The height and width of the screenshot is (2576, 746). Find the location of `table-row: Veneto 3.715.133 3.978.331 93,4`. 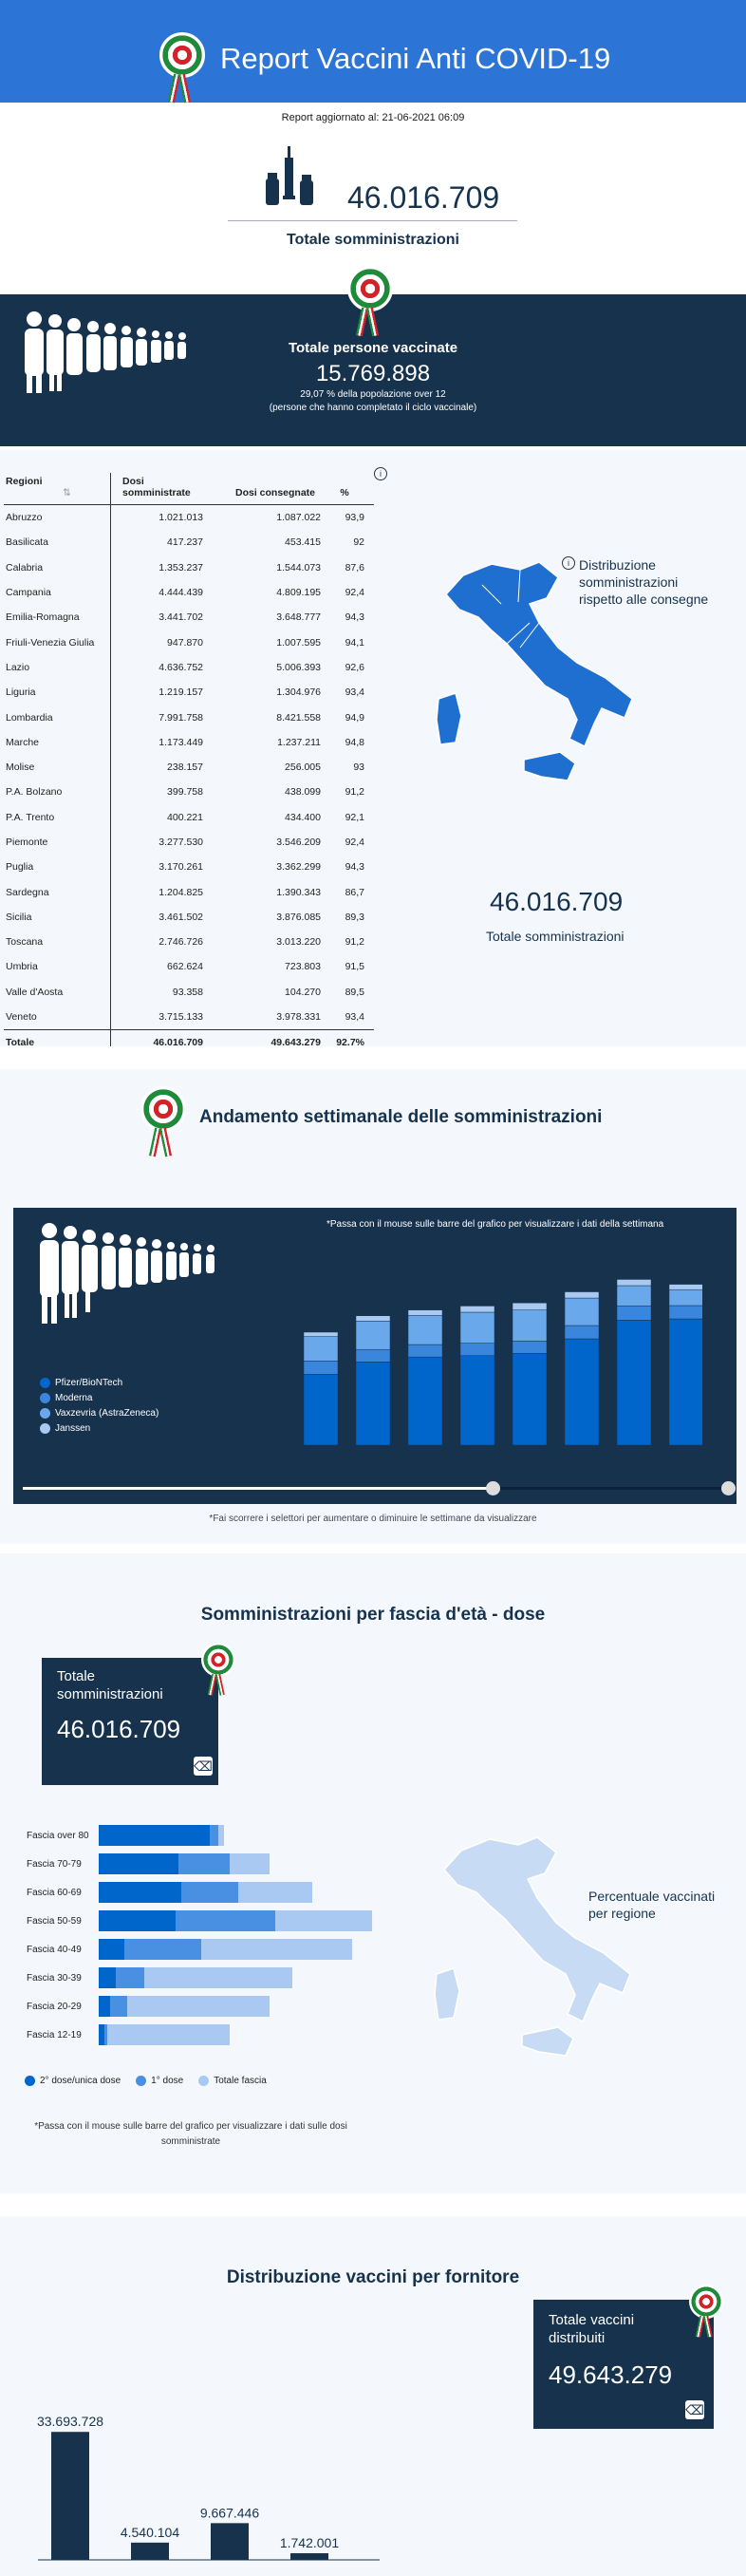

table-row: Veneto 3.715.133 3.978.331 93,4 is located at coordinates (189, 1017).